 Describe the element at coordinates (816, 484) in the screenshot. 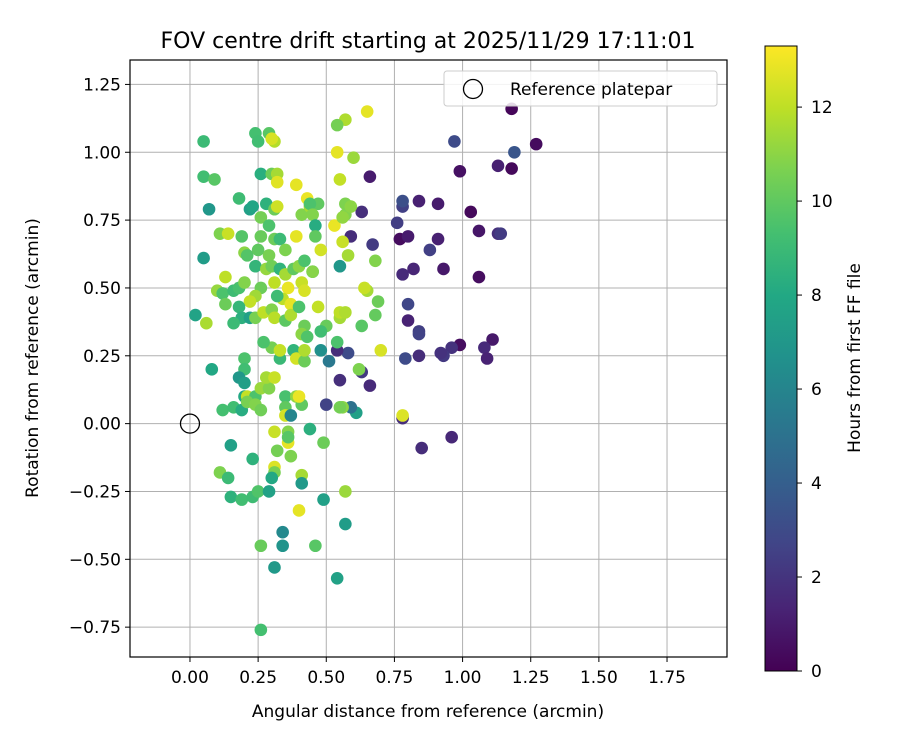

I see `colorbar-tick-label: 4` at that location.